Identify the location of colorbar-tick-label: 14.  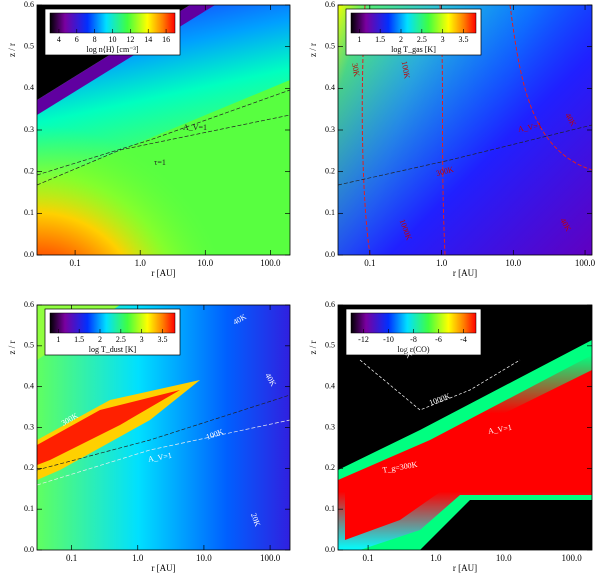
(148, 39).